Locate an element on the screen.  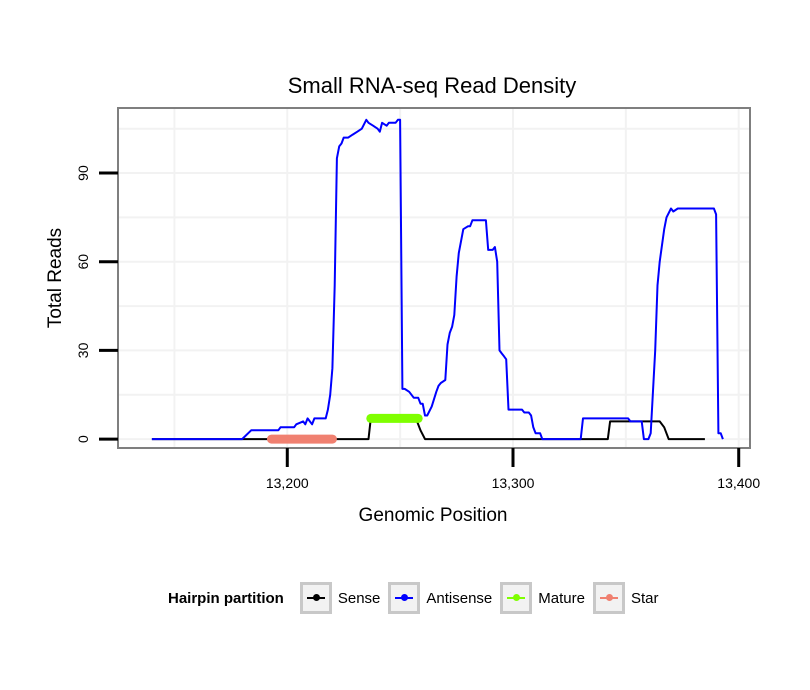
y-tick-label: 60 is located at coordinates (83, 262).